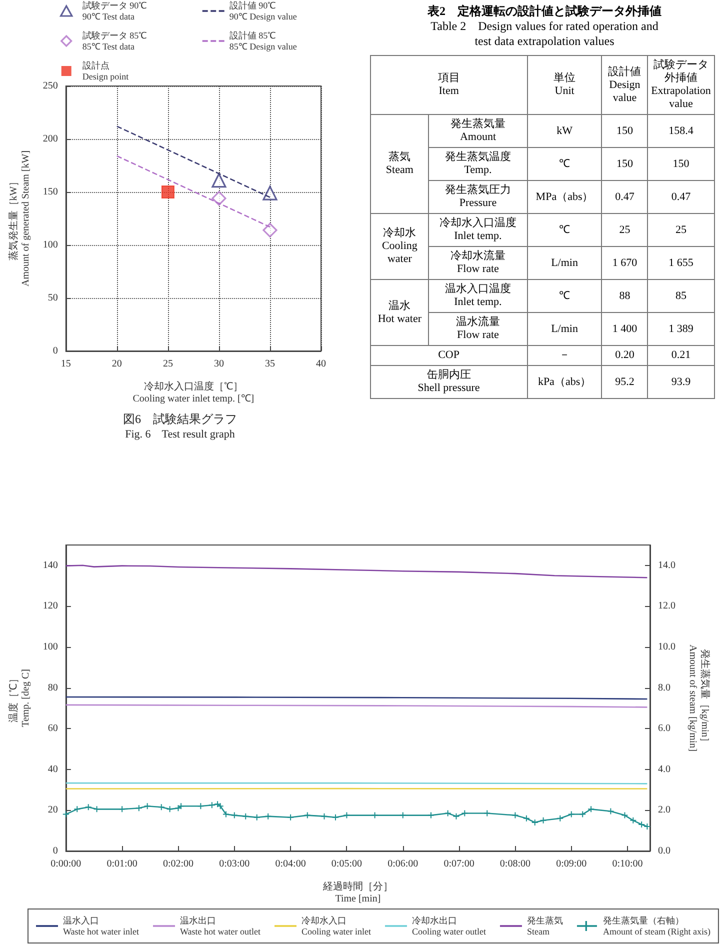 This screenshot has height=951, width=727. What do you see at coordinates (180, 434) in the screenshot?
I see `text: Fig. 6 Test result graph` at bounding box center [180, 434].